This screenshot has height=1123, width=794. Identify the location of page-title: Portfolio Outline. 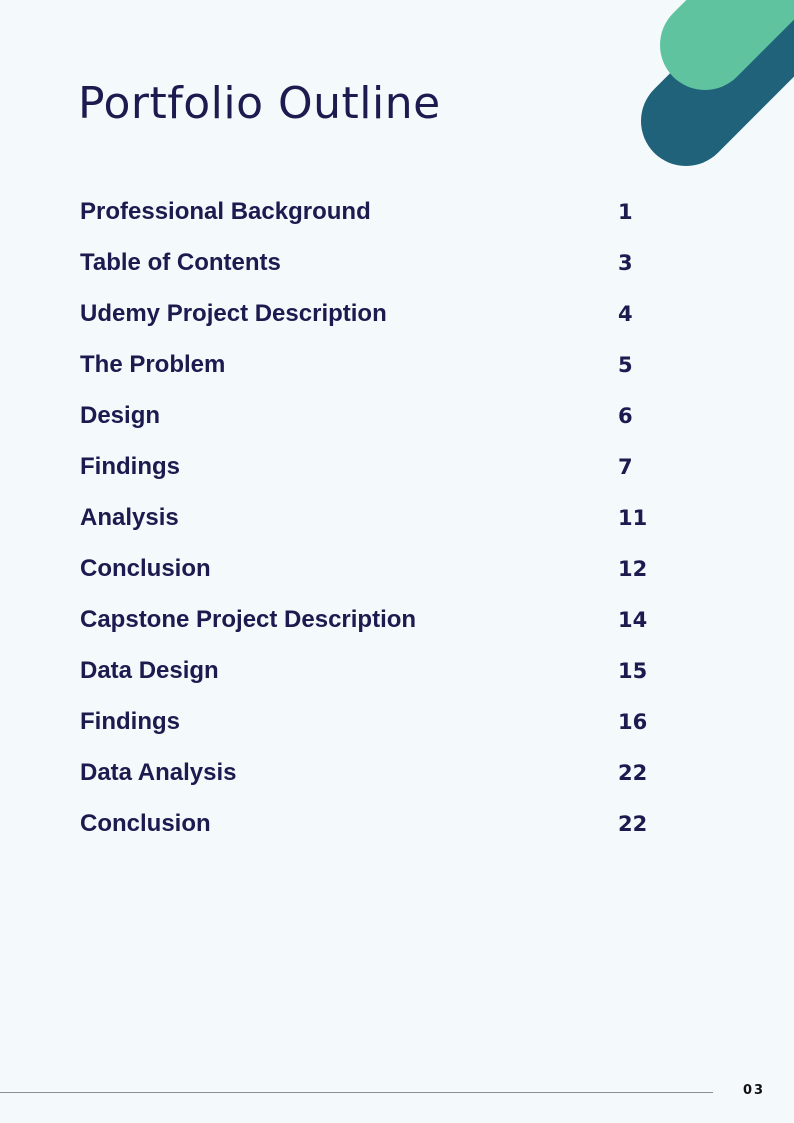
(259, 103).